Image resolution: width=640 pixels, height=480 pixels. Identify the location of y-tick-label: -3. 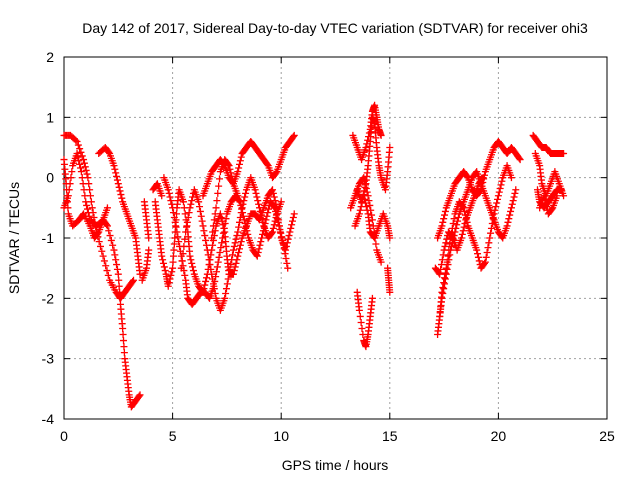
(48, 359).